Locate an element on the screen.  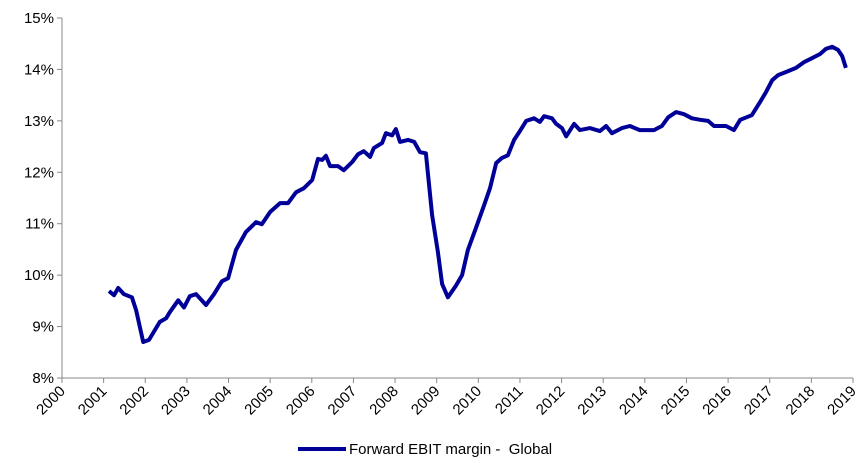
x-tick-label: 2016 is located at coordinates (717, 401).